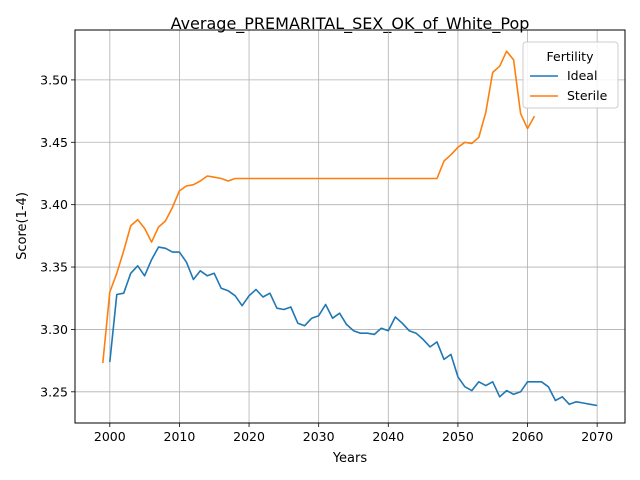 The width and height of the screenshot is (640, 480). I want to click on x-tick-label: 2010, so click(180, 436).